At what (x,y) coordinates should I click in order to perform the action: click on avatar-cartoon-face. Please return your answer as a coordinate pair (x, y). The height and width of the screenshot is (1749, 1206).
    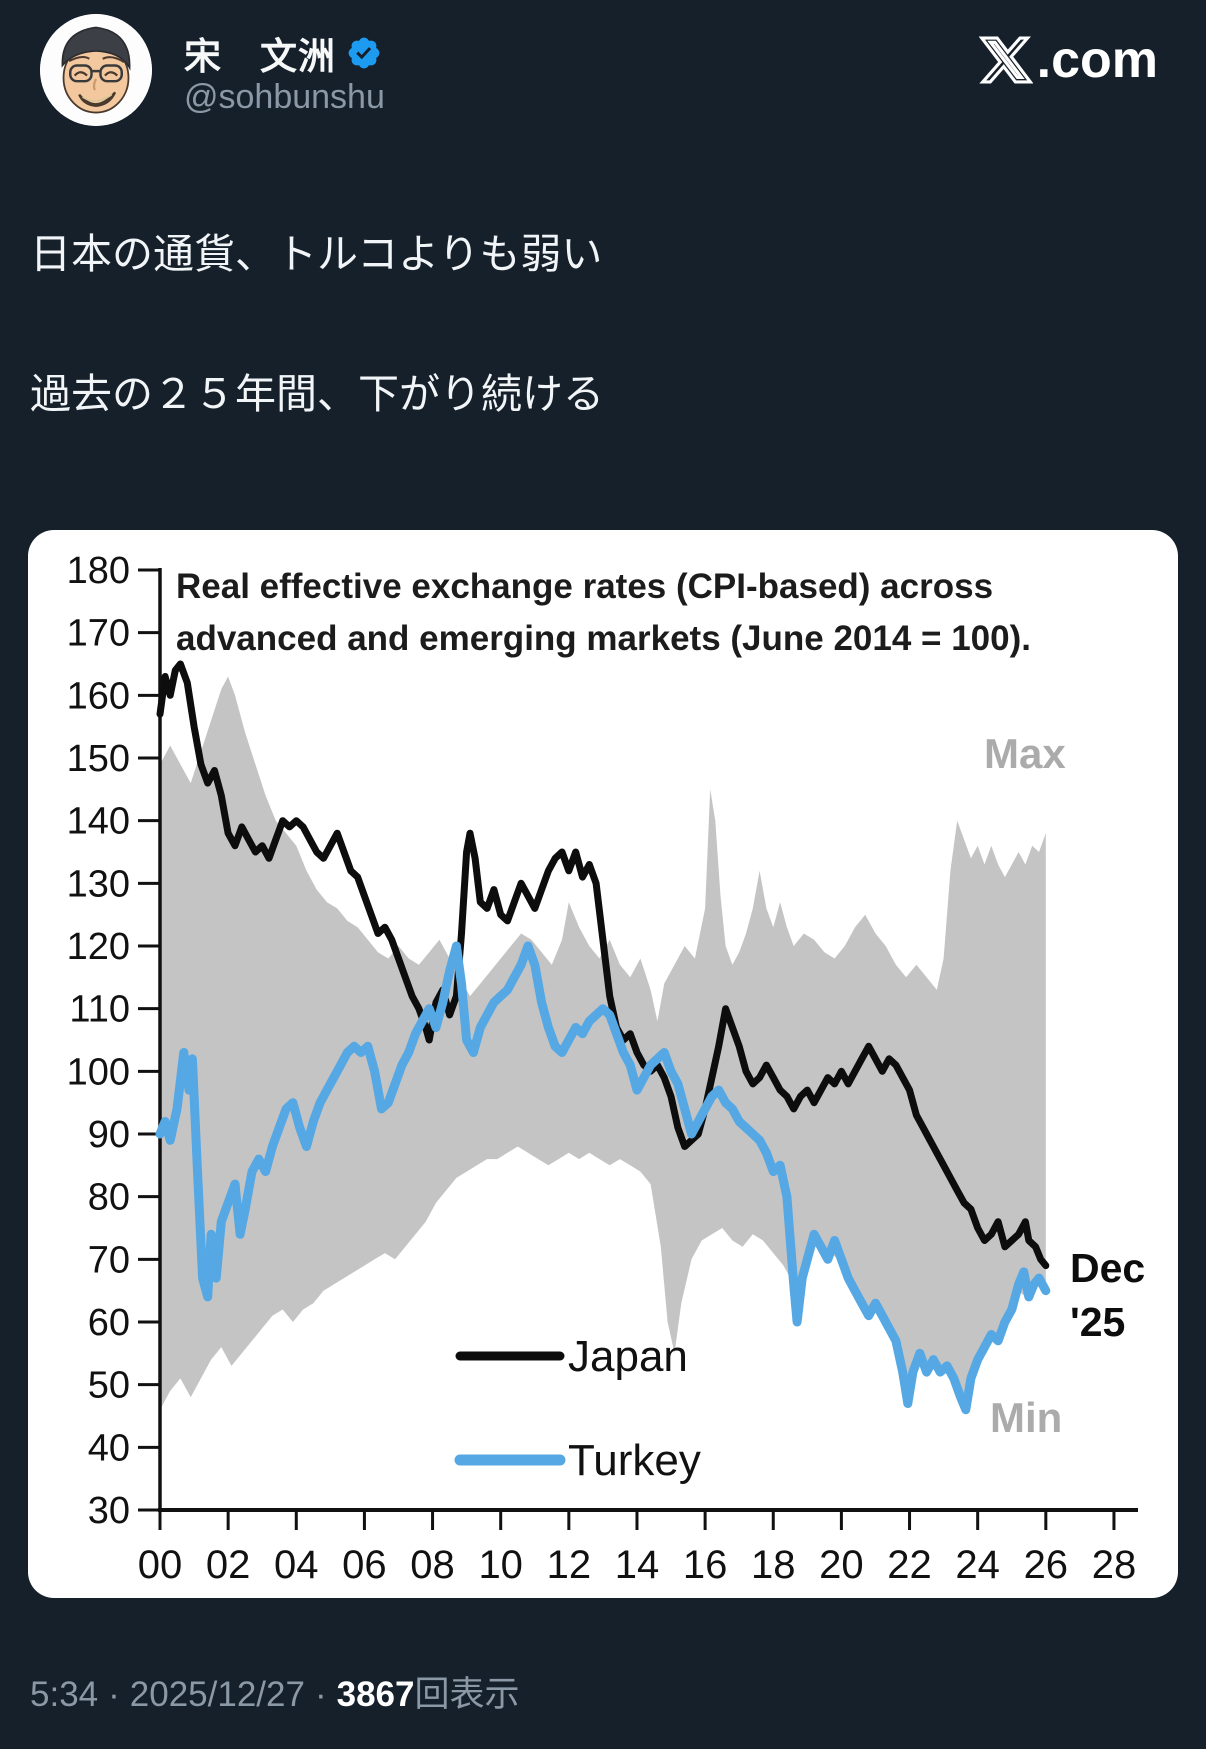
    Looking at the image, I should click on (96, 70).